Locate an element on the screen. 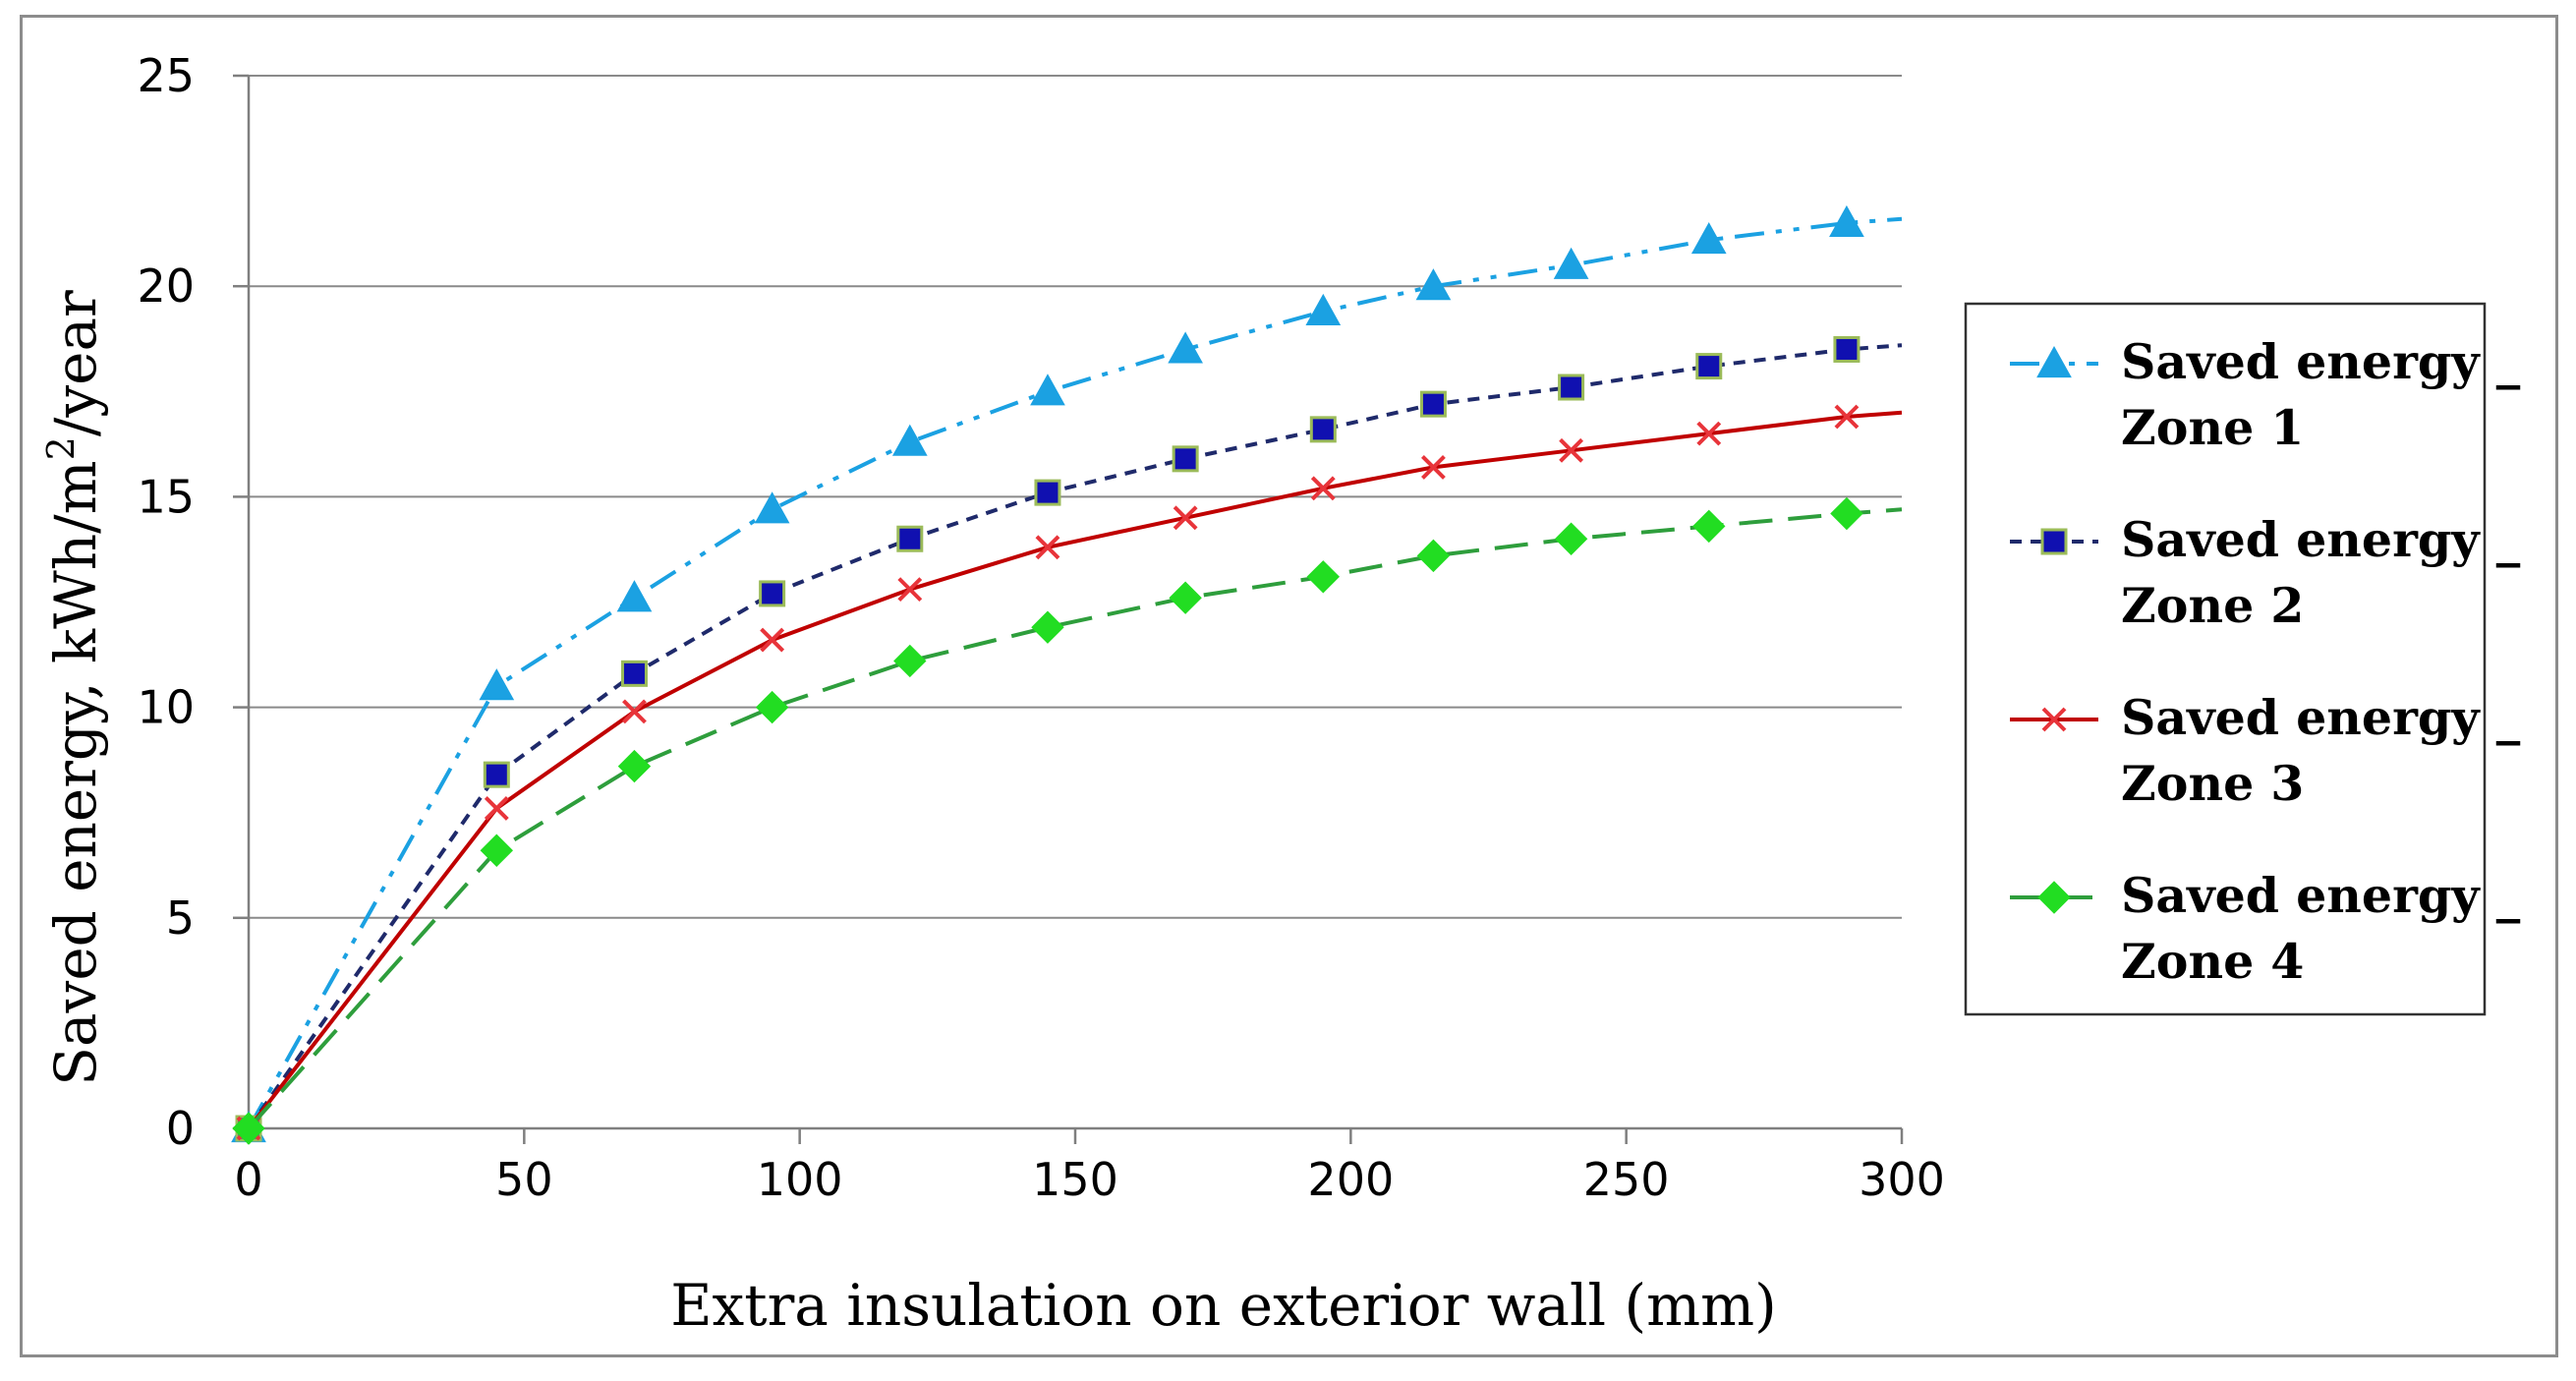  x-tick-label-200: 200 is located at coordinates (1350, 1179).